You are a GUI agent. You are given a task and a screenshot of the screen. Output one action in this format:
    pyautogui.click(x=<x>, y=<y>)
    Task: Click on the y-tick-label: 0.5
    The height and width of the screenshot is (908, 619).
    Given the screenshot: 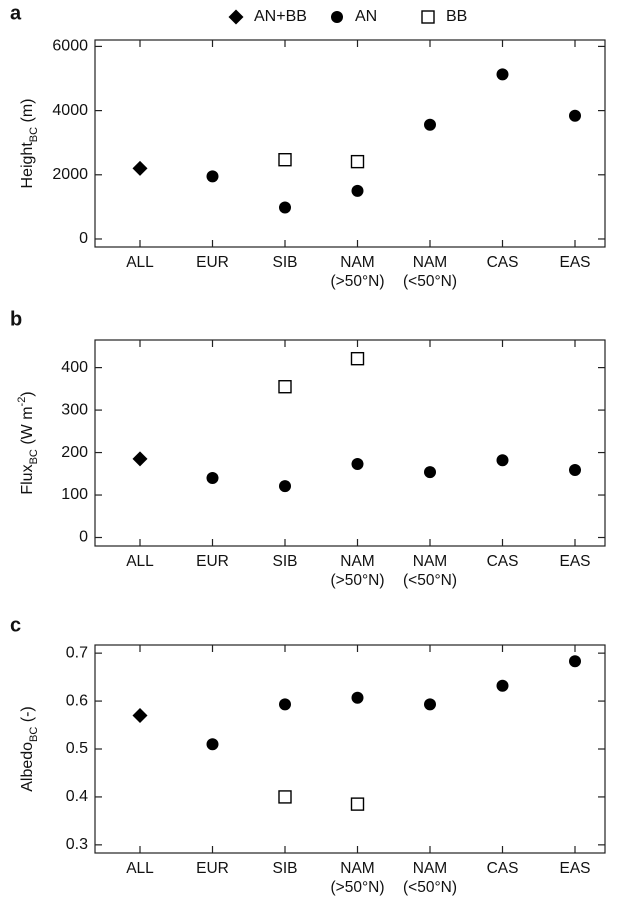 What is the action you would take?
    pyautogui.click(x=77, y=748)
    